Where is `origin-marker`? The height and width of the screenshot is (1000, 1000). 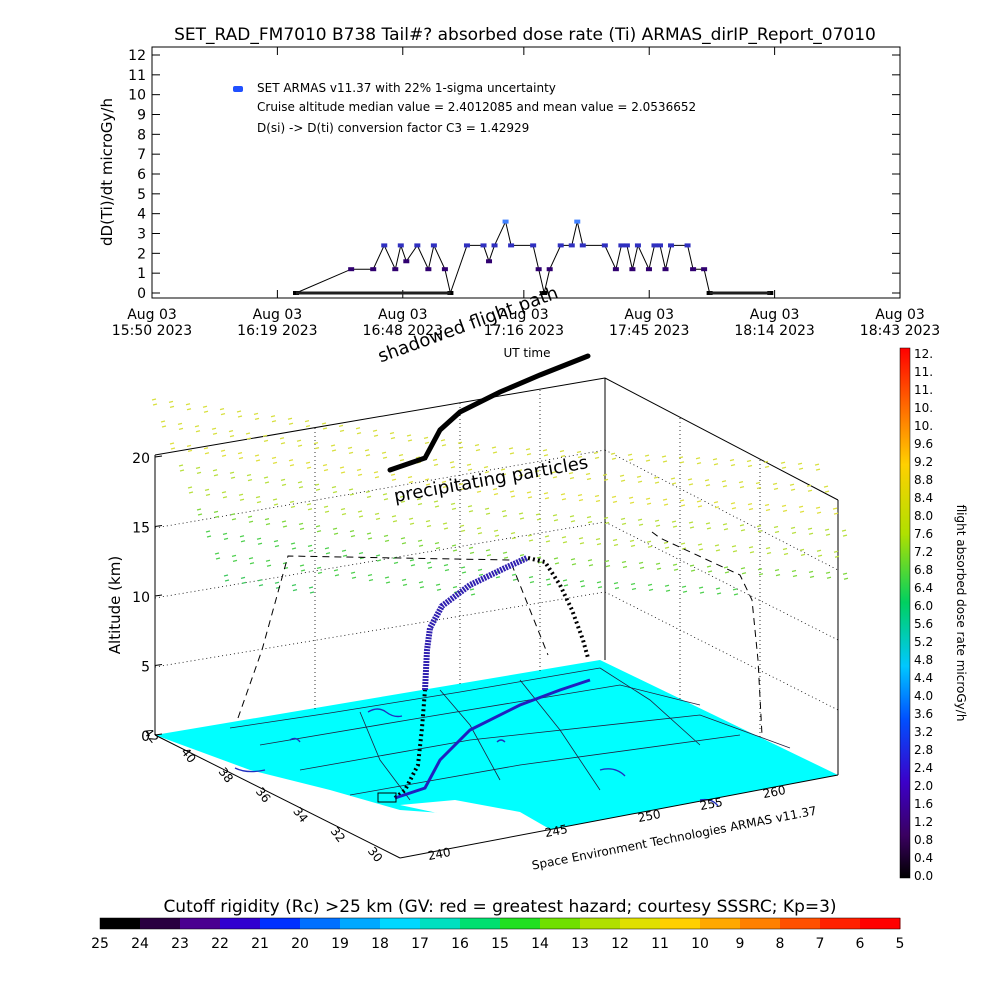
origin-marker is located at coordinates (387, 797).